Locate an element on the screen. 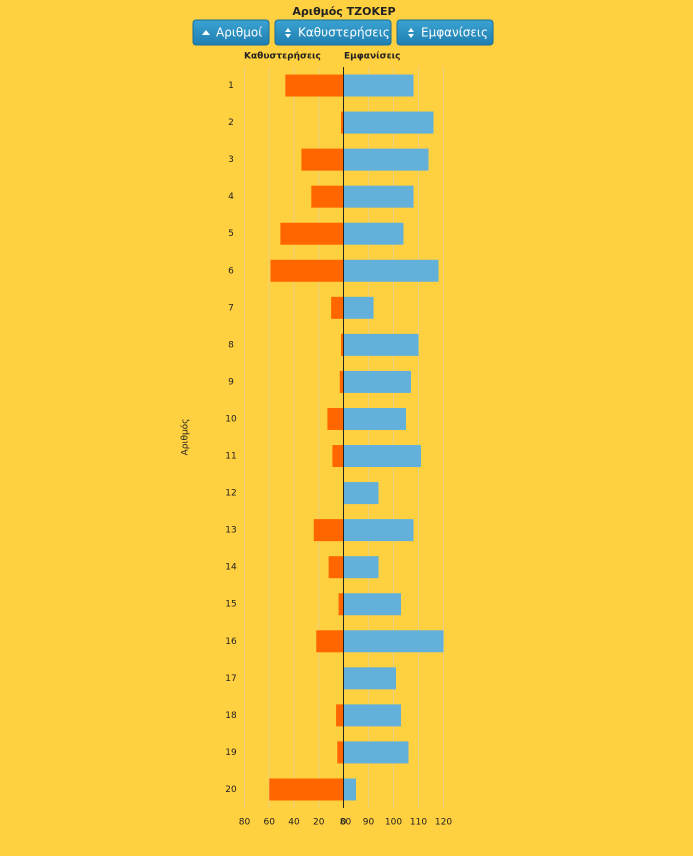 The height and width of the screenshot is (856, 693). y-tick-label: 9 is located at coordinates (231, 382).